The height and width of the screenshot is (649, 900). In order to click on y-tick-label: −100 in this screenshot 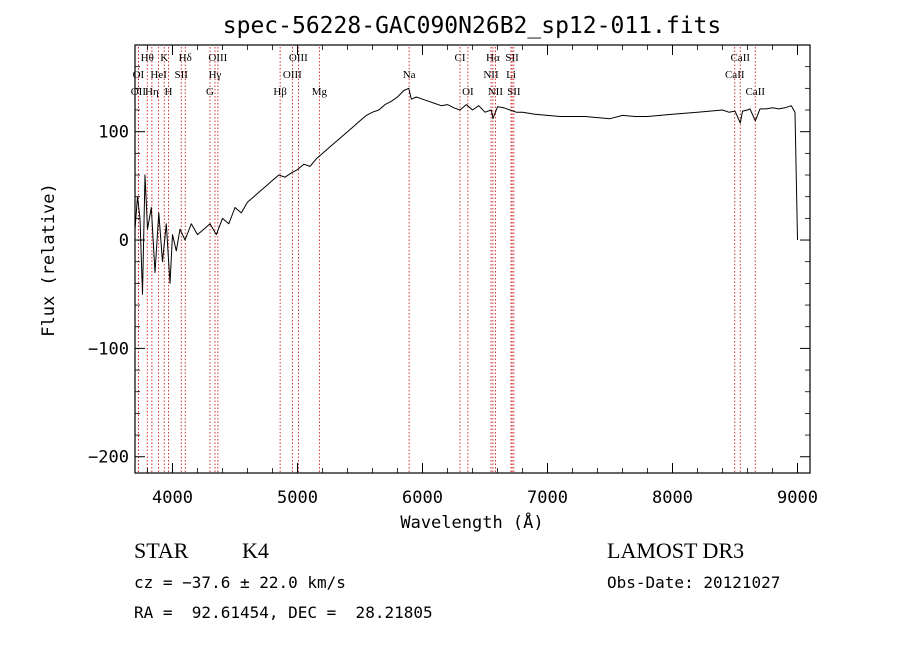, I will do `click(108, 349)`.